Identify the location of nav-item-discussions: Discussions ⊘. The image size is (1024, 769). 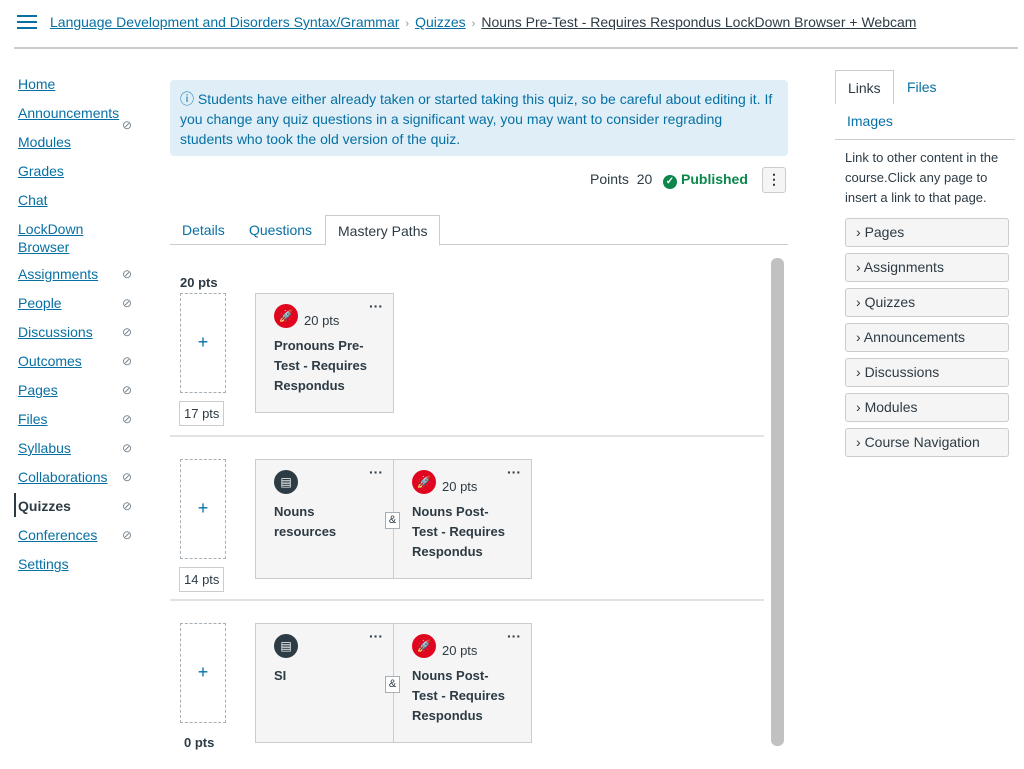
(80, 337).